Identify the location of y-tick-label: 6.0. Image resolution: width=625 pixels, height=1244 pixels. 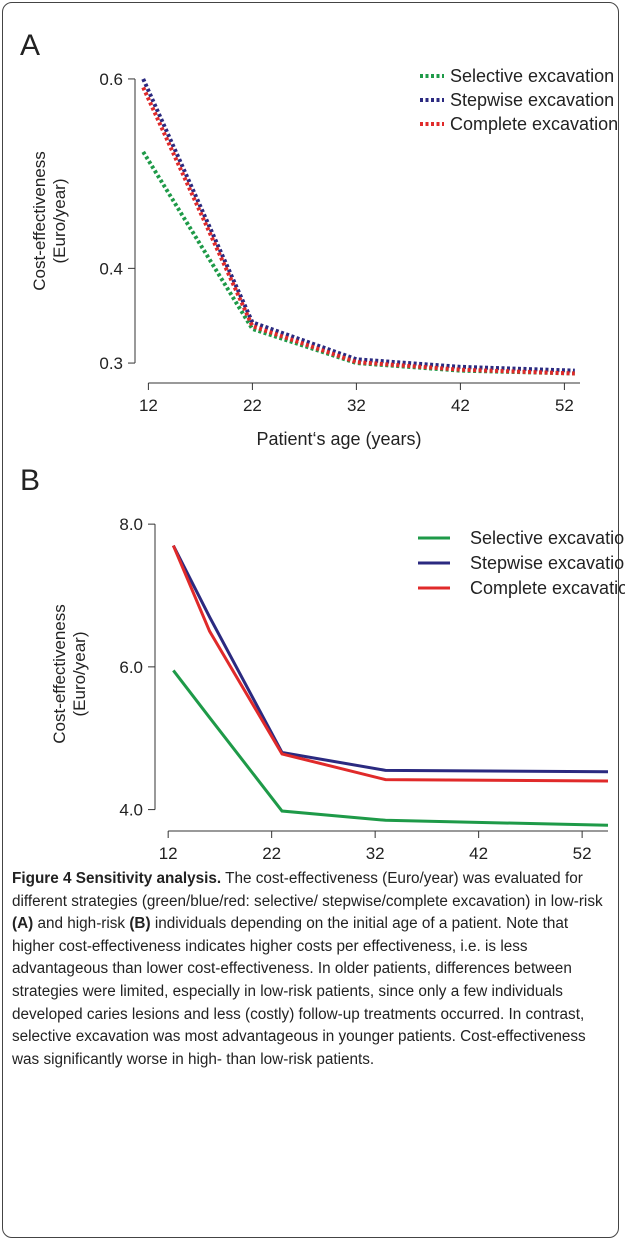
(131, 667).